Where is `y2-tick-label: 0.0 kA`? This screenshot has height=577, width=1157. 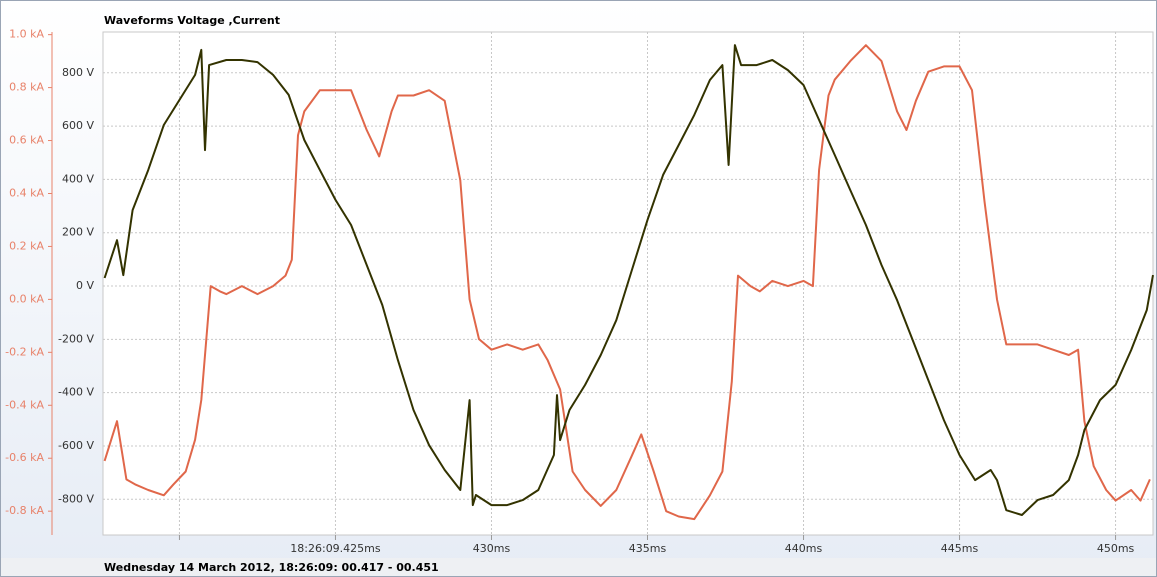
y2-tick-label: 0.0 kA is located at coordinates (26, 298).